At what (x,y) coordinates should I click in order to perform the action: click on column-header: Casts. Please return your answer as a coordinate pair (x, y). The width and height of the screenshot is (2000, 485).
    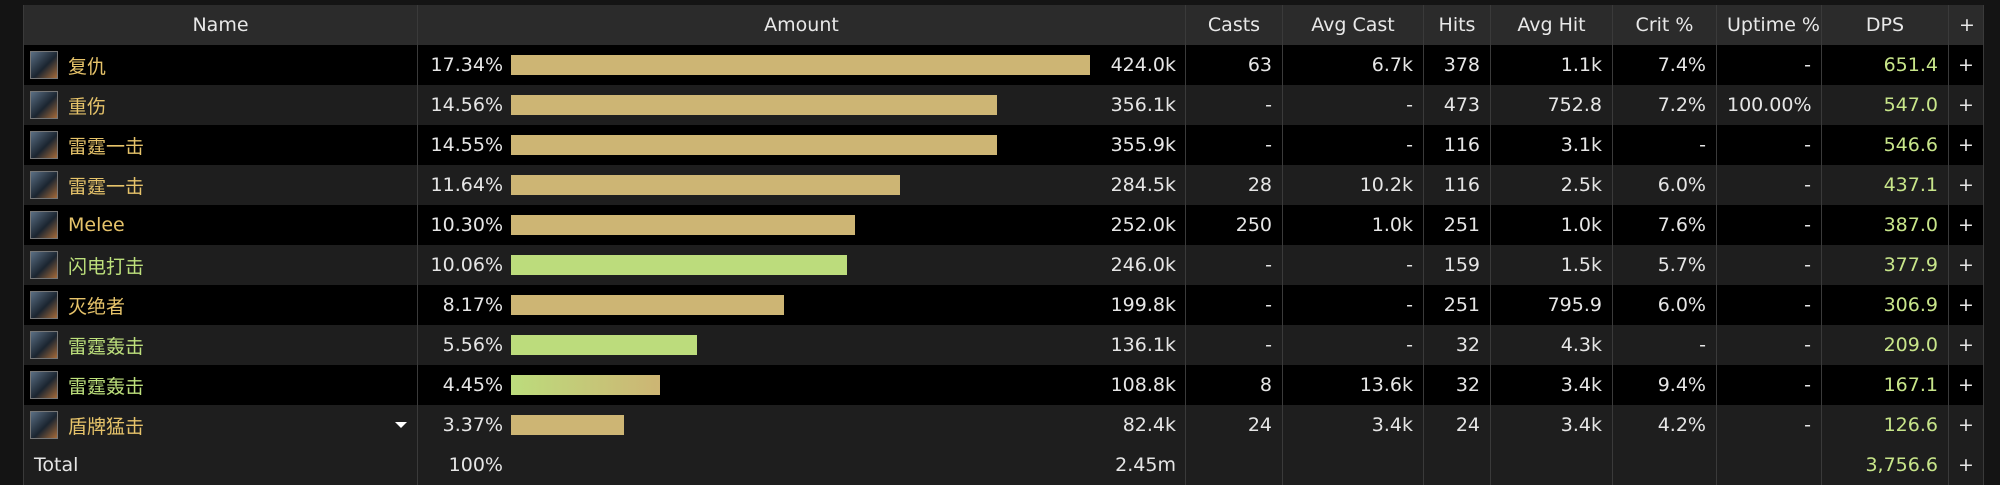
    Looking at the image, I should click on (1234, 25).